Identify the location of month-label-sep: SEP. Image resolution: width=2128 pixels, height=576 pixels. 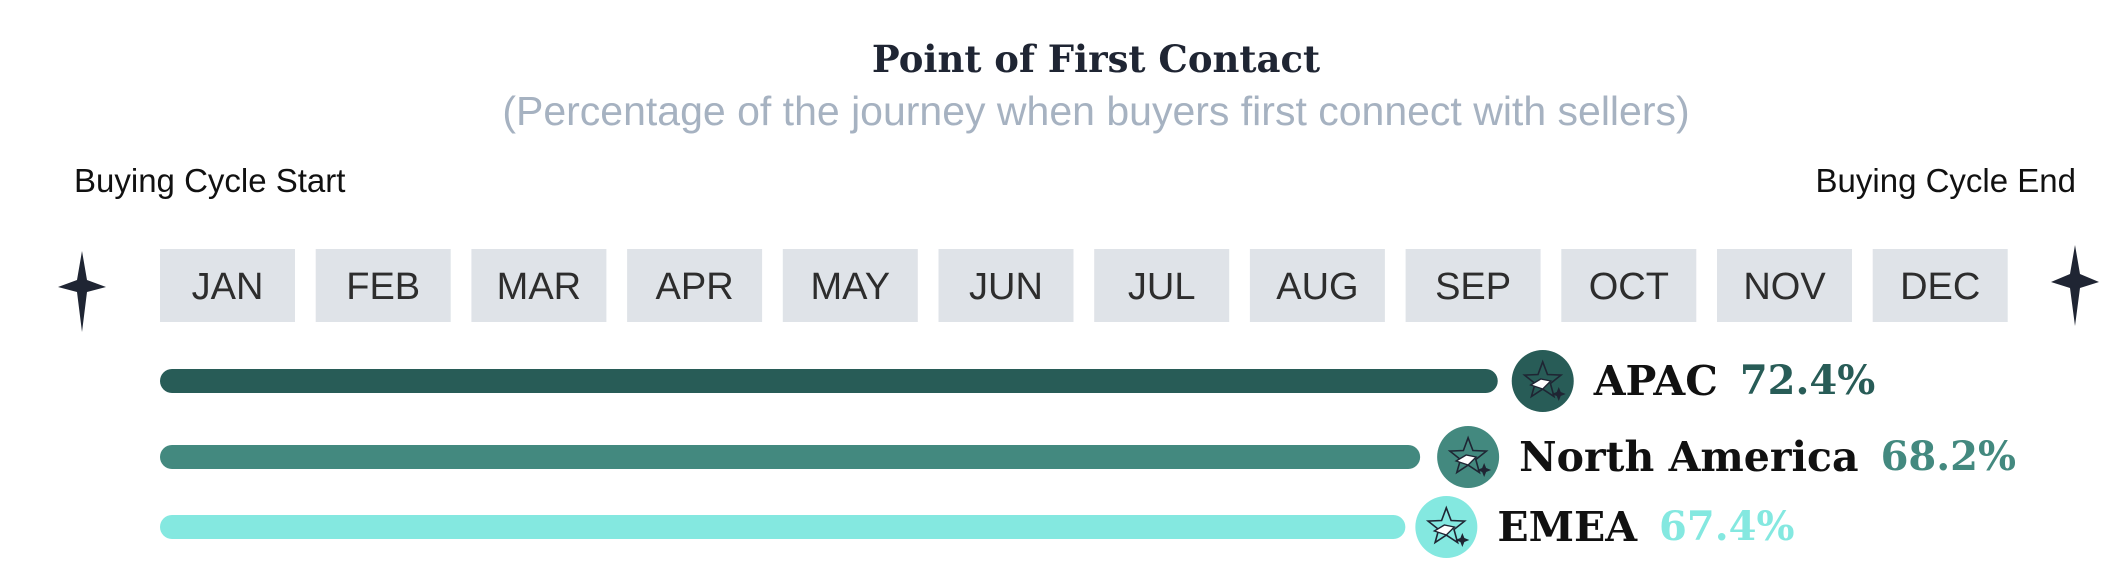
(1473, 287).